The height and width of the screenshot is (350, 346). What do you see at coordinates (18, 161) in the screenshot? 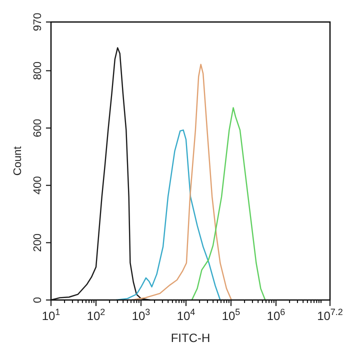
I see `y-axis-title: Count` at bounding box center [18, 161].